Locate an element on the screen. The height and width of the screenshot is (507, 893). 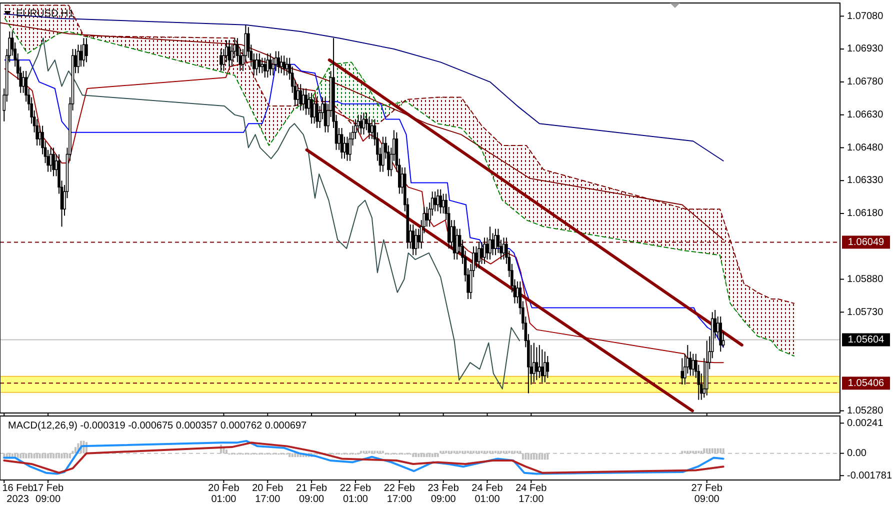
x-tick-label: 17 Feb 09:00 is located at coordinates (48, 494).